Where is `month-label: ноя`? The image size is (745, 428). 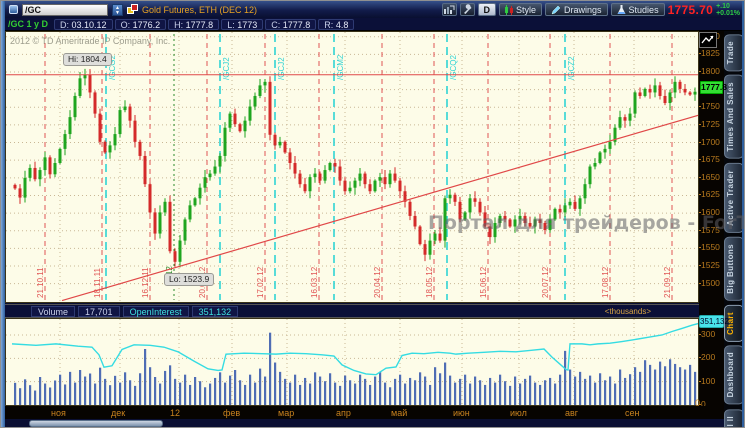
month-label: ноя is located at coordinates (58, 413).